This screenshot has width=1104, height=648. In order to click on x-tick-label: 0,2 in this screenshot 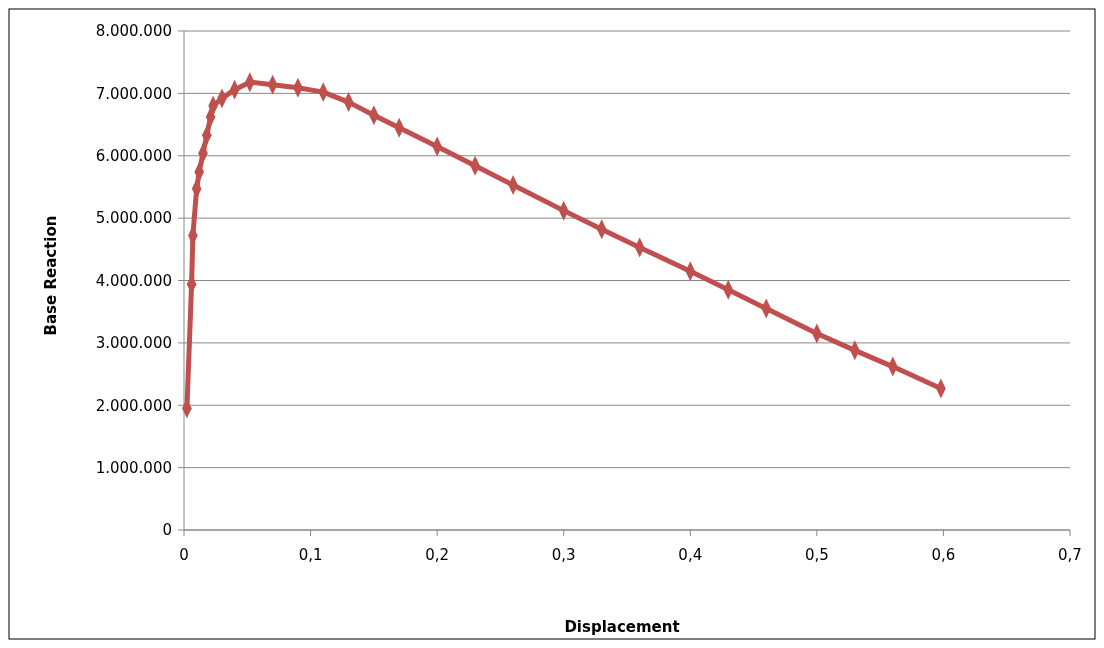, I will do `click(437, 555)`.